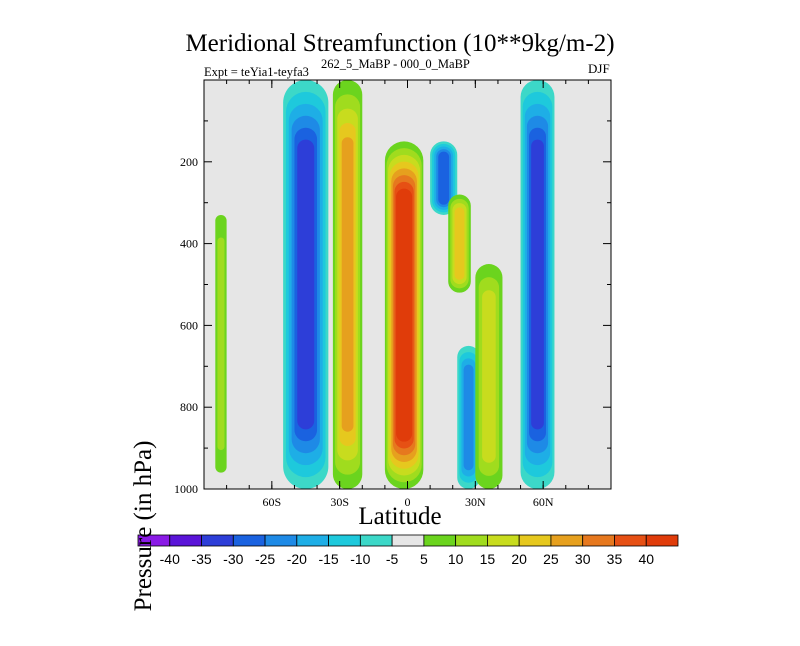  What do you see at coordinates (424, 559) in the screenshot?
I see `colorbar-label: 5` at bounding box center [424, 559].